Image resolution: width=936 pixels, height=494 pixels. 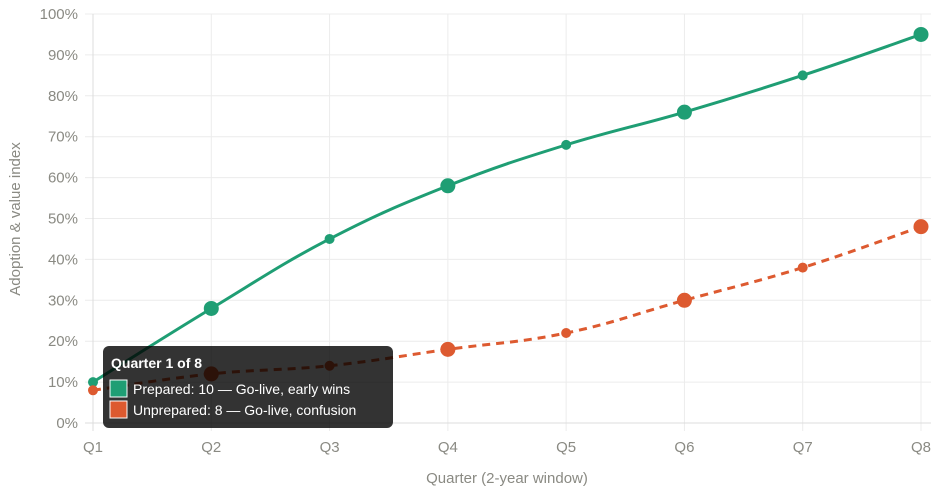 What do you see at coordinates (566, 447) in the screenshot?
I see `x-tick-label: Q5` at bounding box center [566, 447].